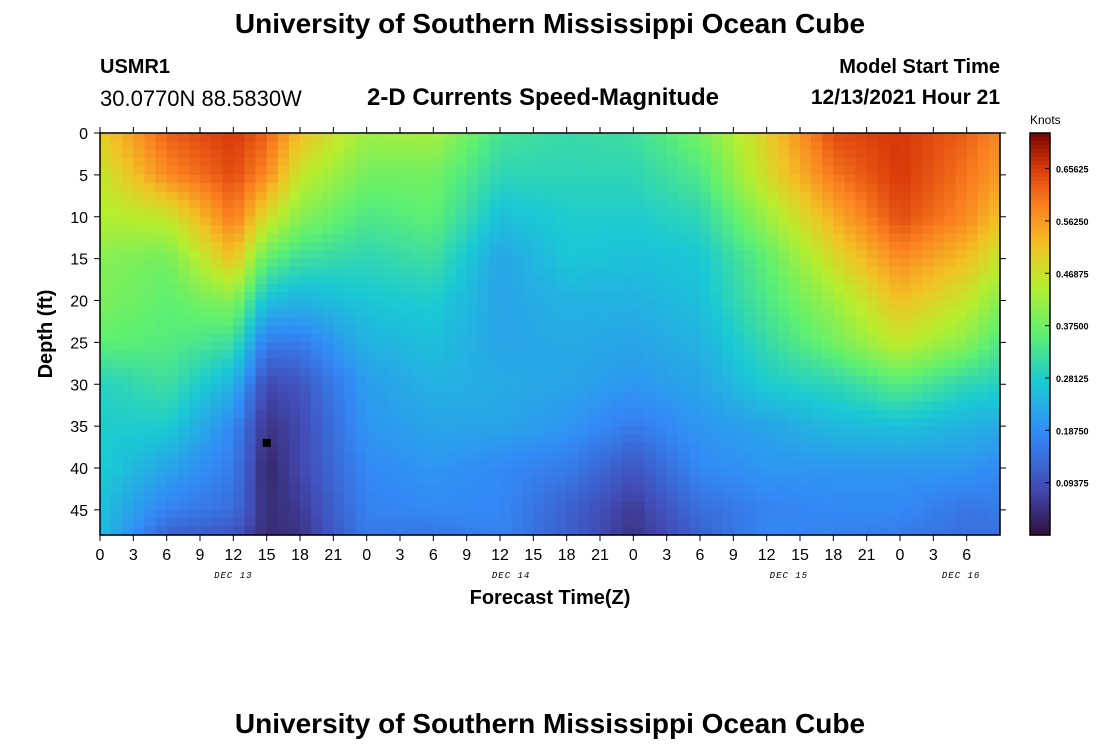  What do you see at coordinates (266, 442) in the screenshot?
I see `station-depth-marker` at bounding box center [266, 442].